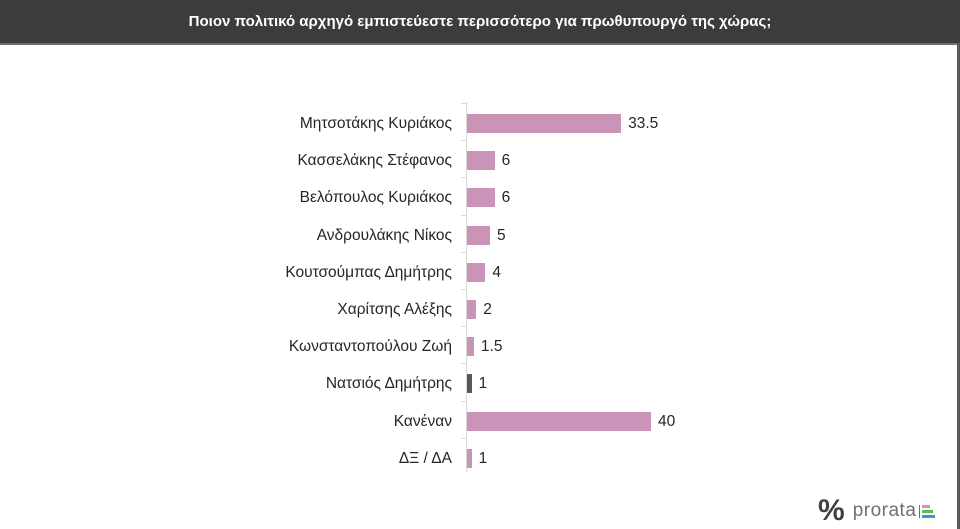 The height and width of the screenshot is (529, 960). Describe the element at coordinates (422, 421) in the screenshot. I see `category-label: Κανέναν` at that location.